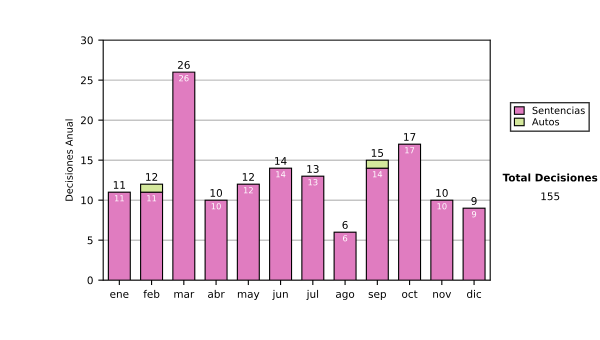  Describe the element at coordinates (184, 295) in the screenshot. I see `x-tick-label: mar` at that location.